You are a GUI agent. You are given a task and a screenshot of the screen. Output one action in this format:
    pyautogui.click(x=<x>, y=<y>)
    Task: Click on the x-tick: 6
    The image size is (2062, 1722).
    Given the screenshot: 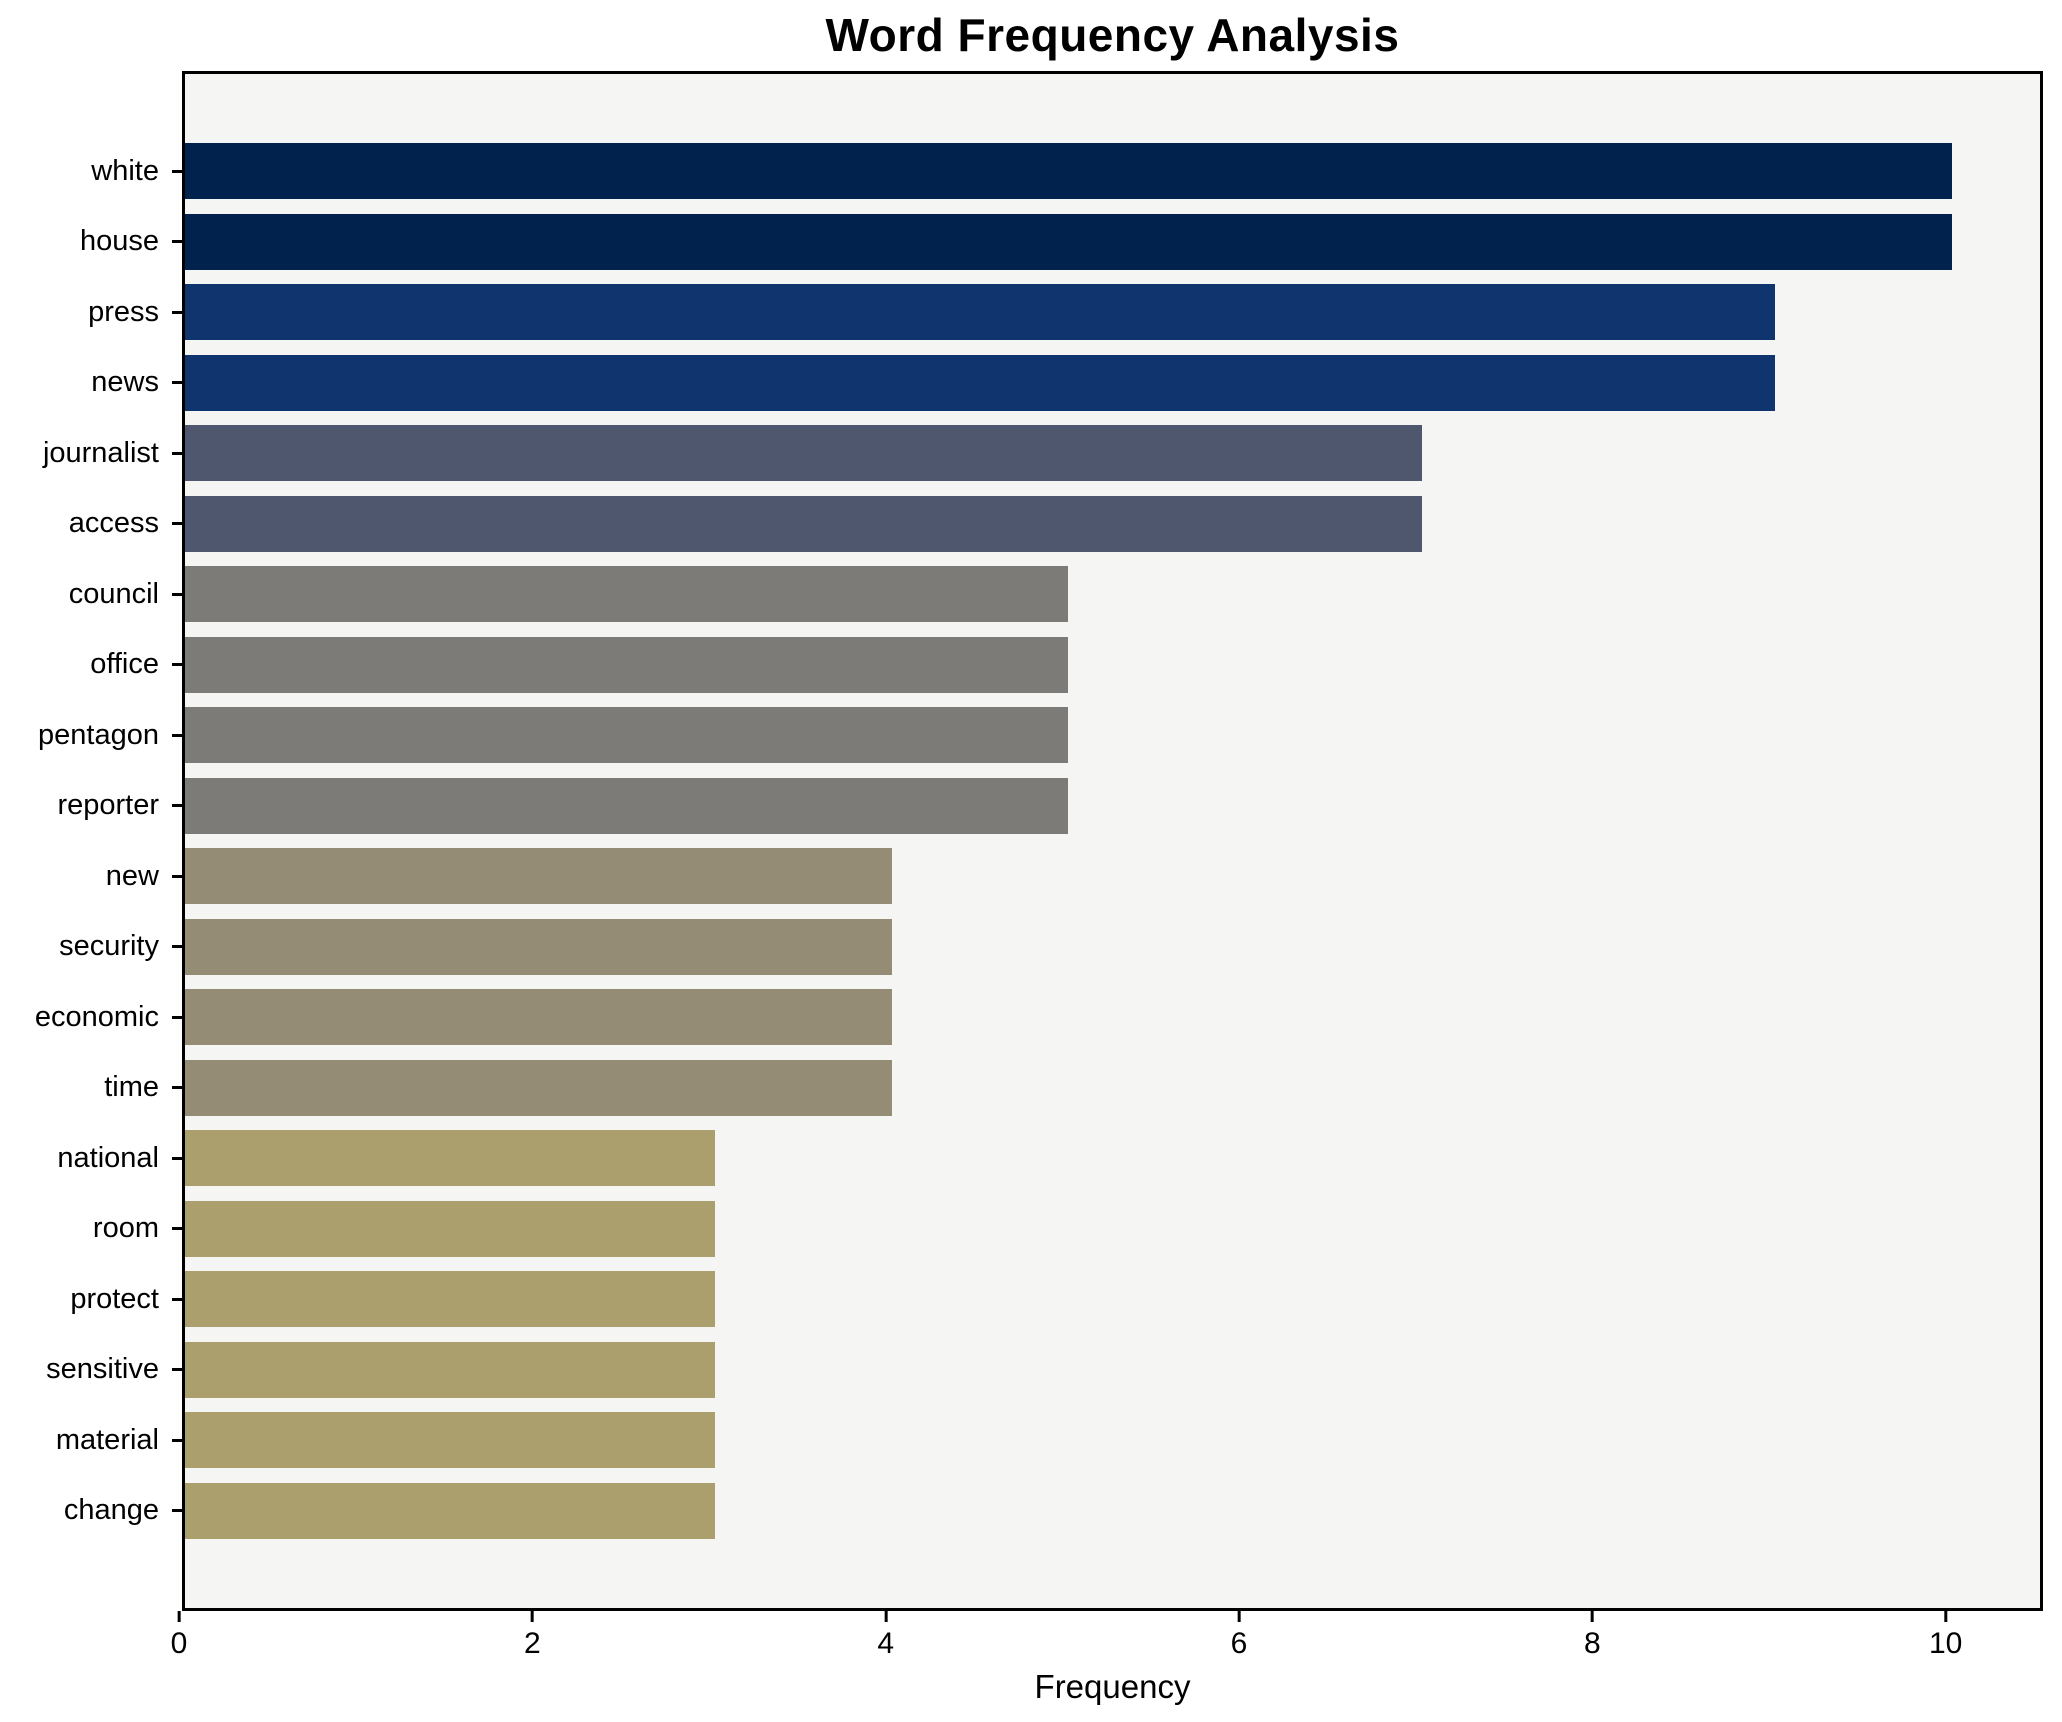 What is the action you would take?
    pyautogui.click(x=1239, y=1635)
    